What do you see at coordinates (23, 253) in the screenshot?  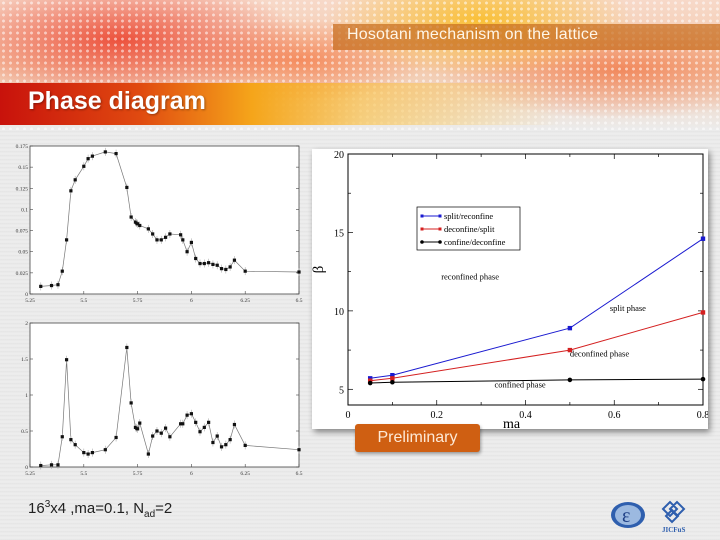 I see `svg-text: 0.05` at bounding box center [23, 253].